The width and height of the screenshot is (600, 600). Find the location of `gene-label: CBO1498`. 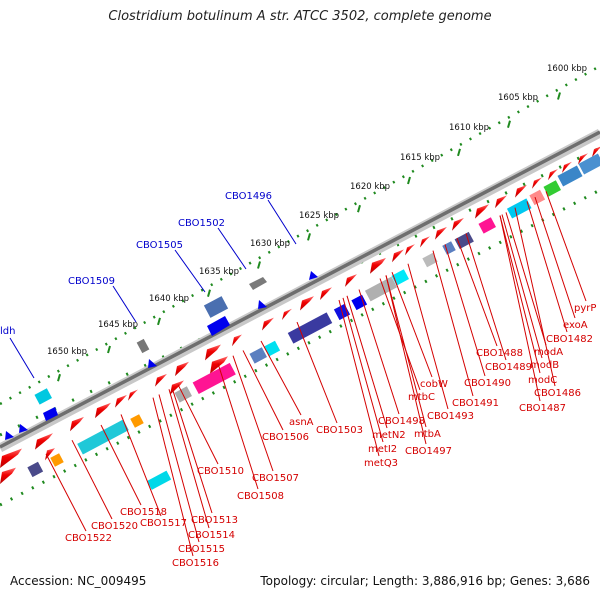

gene-label: CBO1498 is located at coordinates (401, 421).